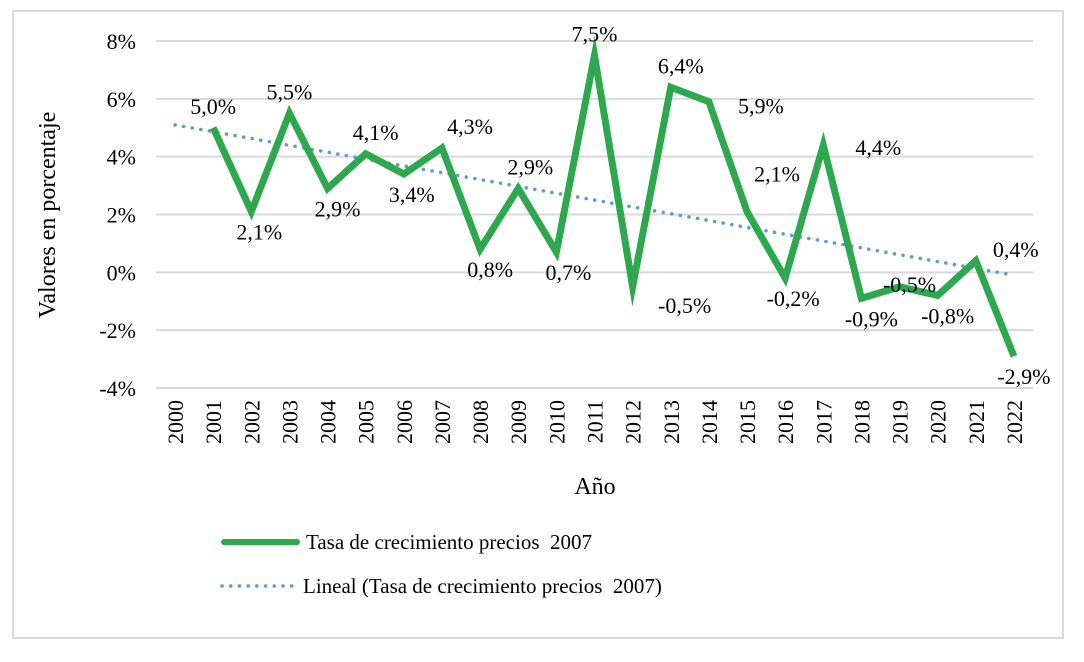 This screenshot has width=1084, height=662. What do you see at coordinates (681, 65) in the screenshot?
I see `data-label: 6,4%` at bounding box center [681, 65].